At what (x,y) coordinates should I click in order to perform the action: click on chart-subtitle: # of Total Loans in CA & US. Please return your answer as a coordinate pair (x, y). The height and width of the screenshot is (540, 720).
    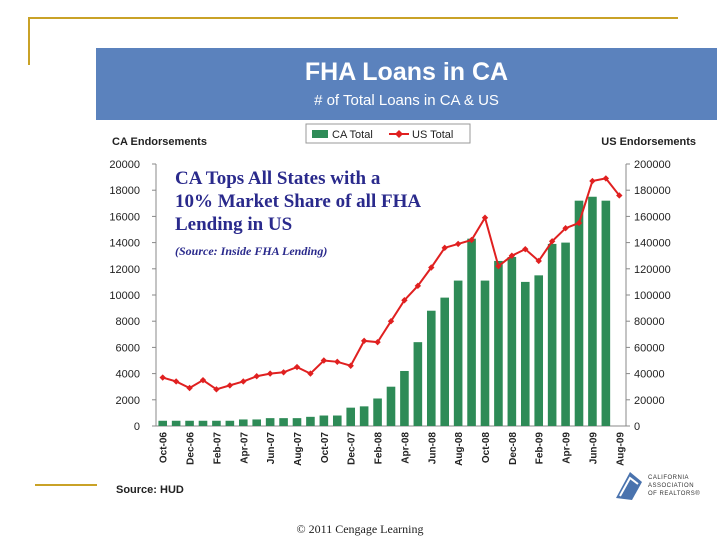
    Looking at the image, I should click on (406, 100).